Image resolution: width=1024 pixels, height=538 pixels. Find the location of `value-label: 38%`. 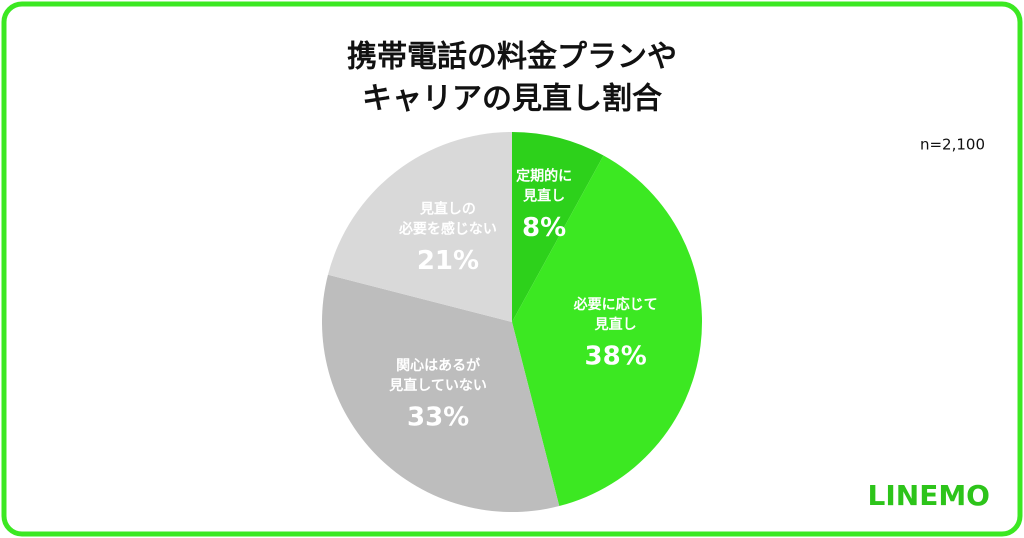

value-label: 38% is located at coordinates (616, 357).